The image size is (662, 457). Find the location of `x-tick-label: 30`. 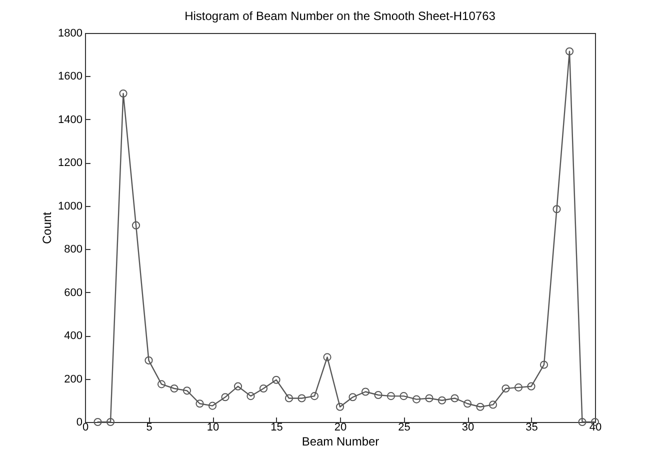

x-tick-label: 30 is located at coordinates (468, 428).